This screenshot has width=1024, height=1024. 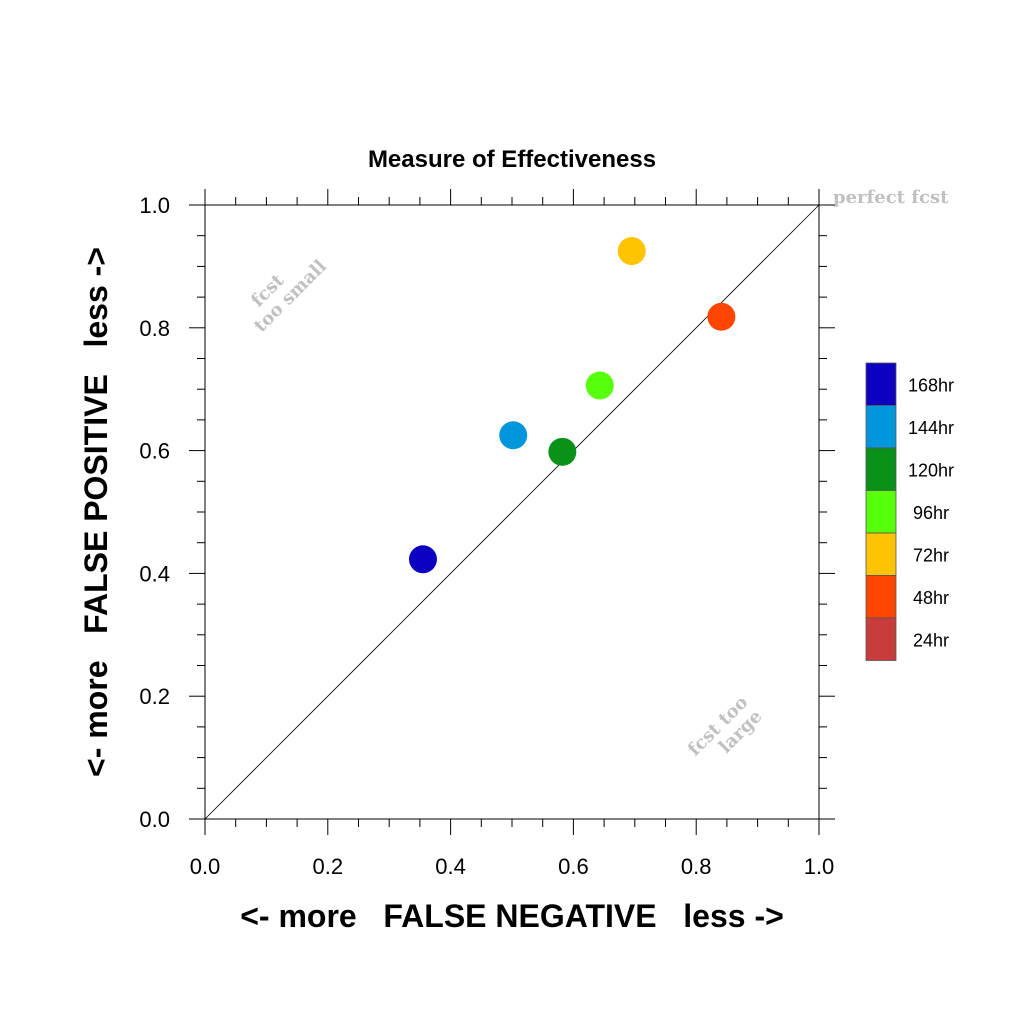 What do you see at coordinates (931, 640) in the screenshot?
I see `legend-label-24hr: 24hr` at bounding box center [931, 640].